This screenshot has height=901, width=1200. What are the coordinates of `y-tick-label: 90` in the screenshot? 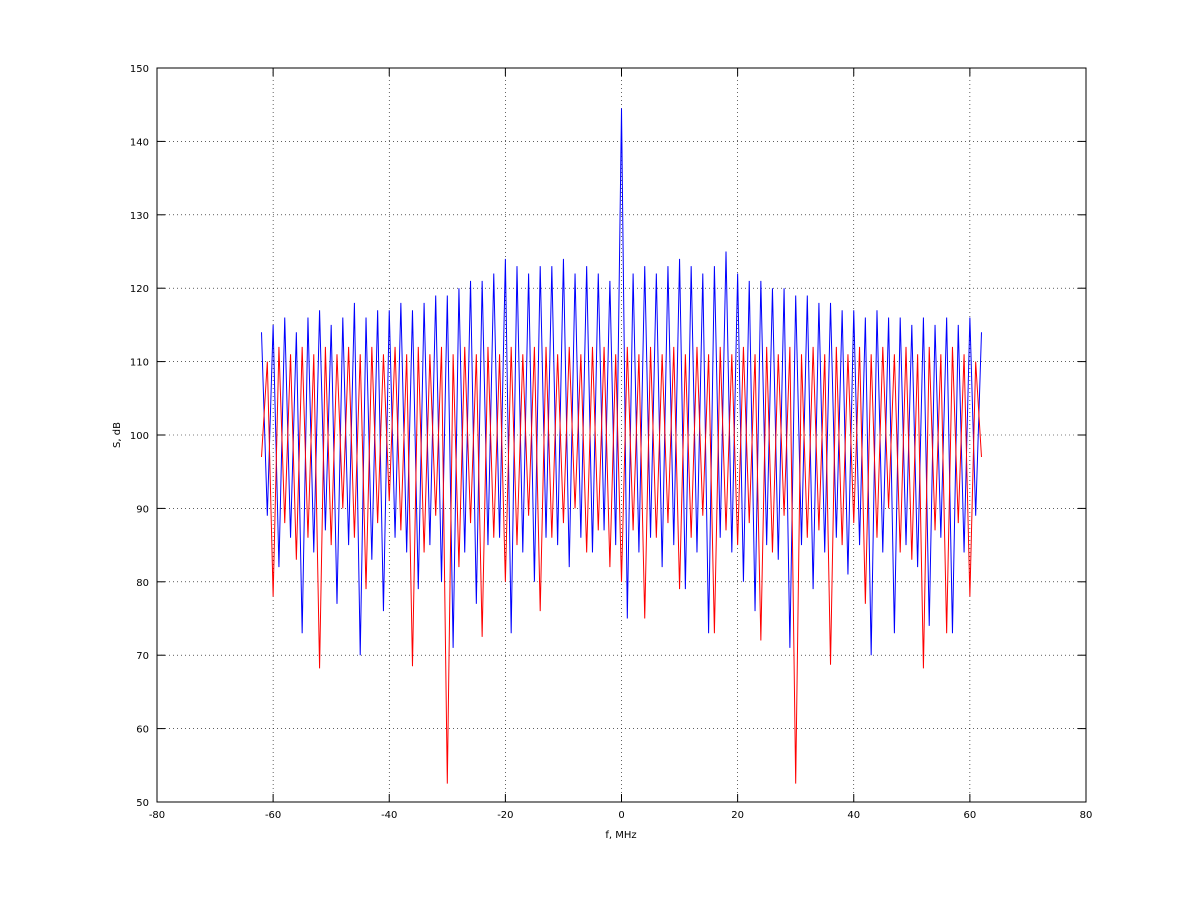 It's located at (142, 509).